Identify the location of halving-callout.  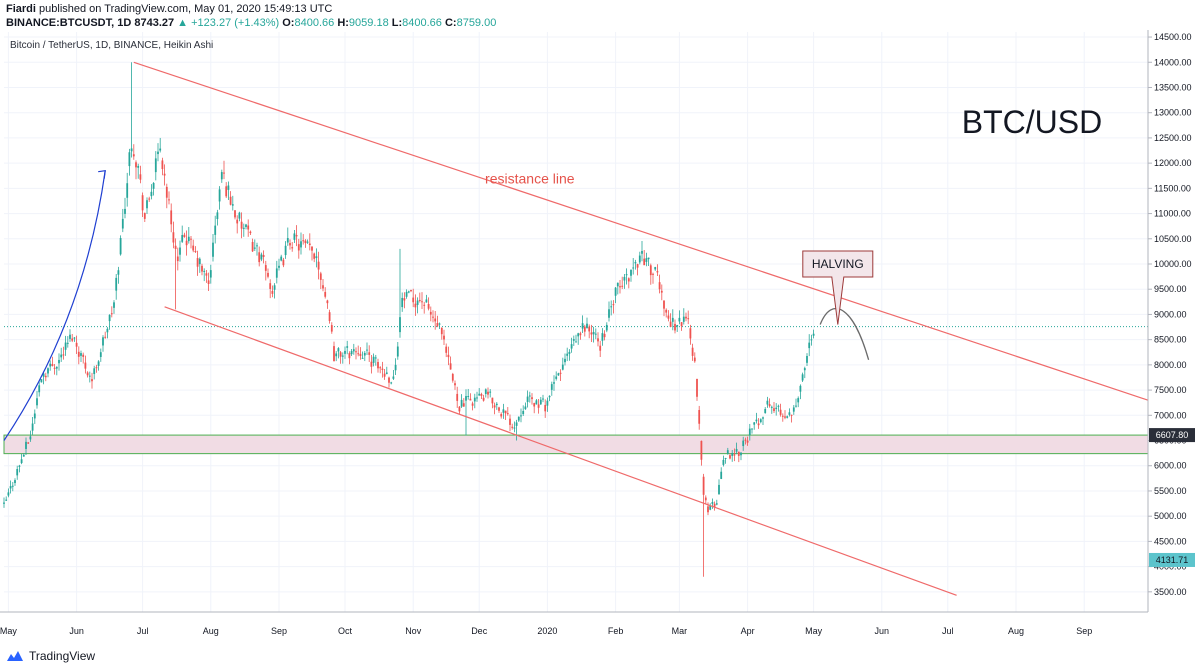
(838, 287).